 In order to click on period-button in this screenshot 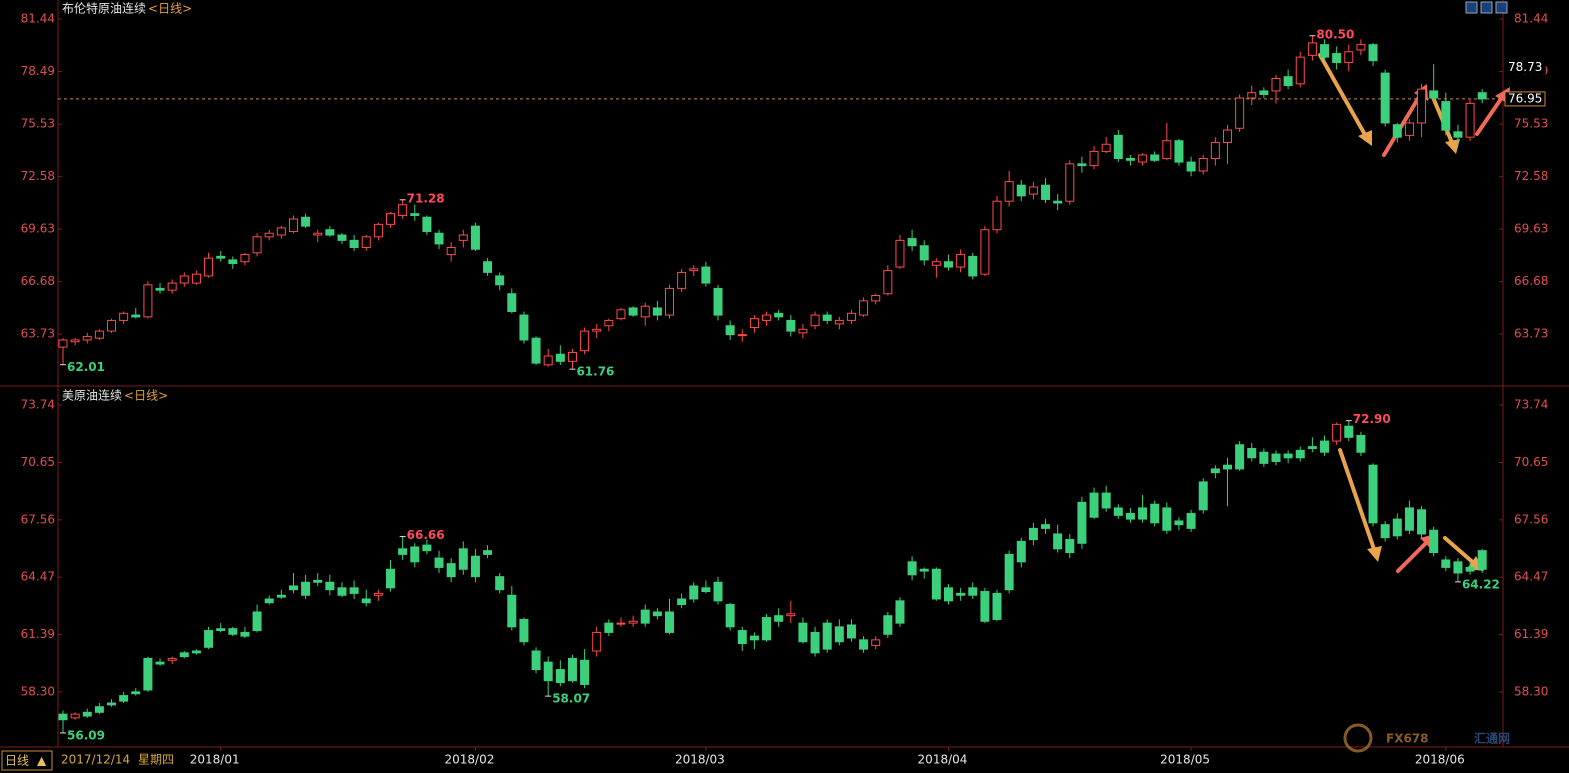, I will do `click(27, 760)`.